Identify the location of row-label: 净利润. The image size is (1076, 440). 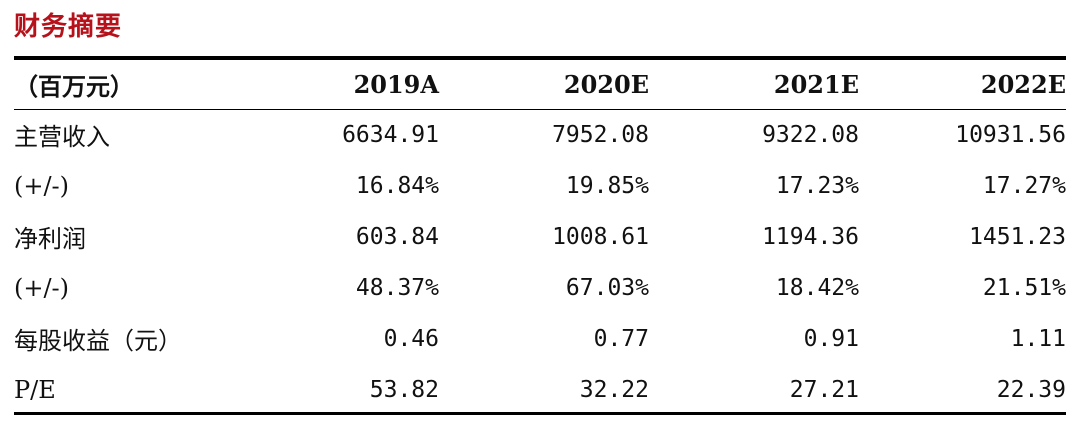
(50, 239).